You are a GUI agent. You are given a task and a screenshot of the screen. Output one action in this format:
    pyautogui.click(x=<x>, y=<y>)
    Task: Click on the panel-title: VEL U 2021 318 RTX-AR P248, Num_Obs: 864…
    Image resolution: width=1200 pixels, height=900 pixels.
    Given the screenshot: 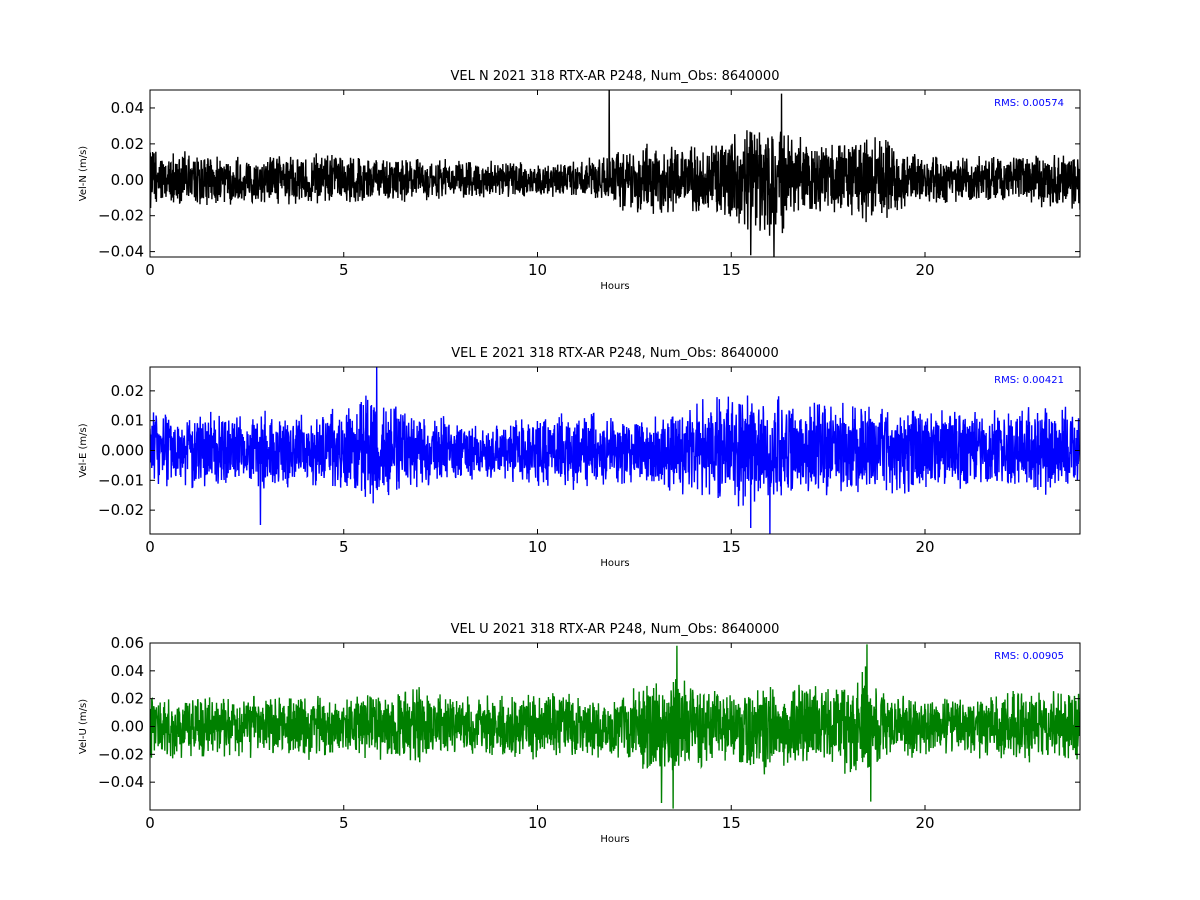 What is the action you would take?
    pyautogui.click(x=615, y=629)
    